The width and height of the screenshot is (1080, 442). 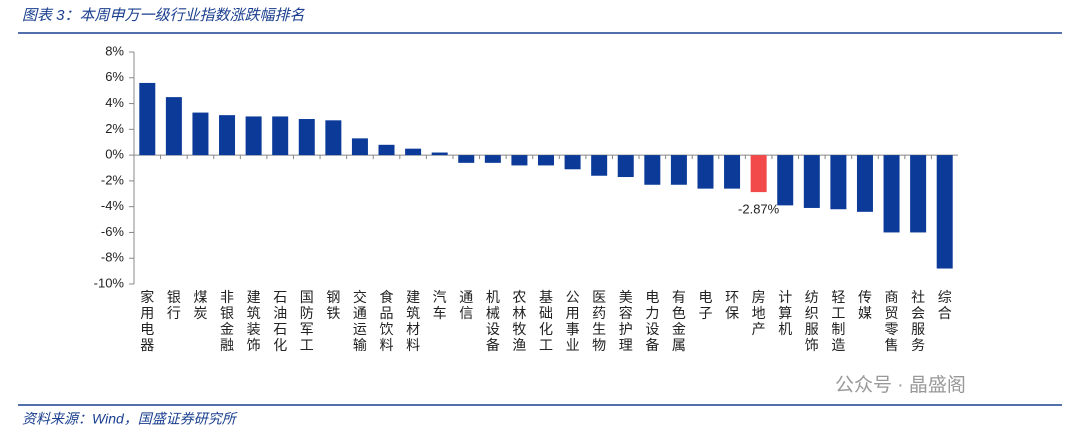 I want to click on x-tick-label: 非银金融, so click(x=227, y=321).